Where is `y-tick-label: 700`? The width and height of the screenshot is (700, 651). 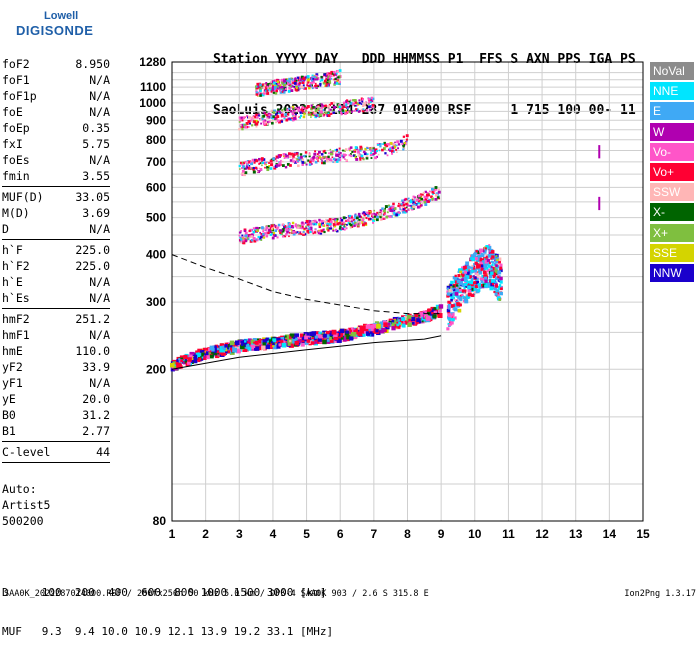
y-tick-label: 700 is located at coordinates (156, 162).